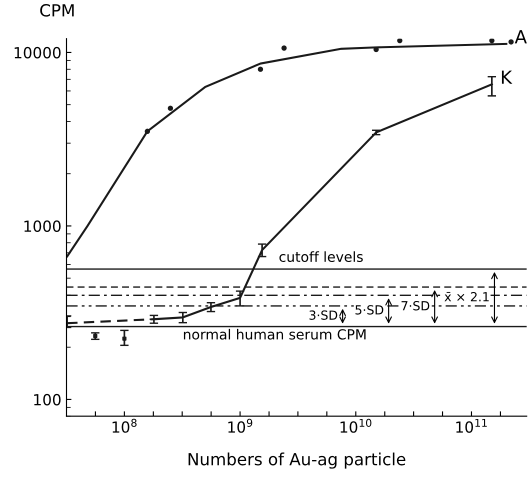 Image resolution: width=532 pixels, height=484 pixels. I want to click on ref-line-label: 7·SD, so click(416, 305).